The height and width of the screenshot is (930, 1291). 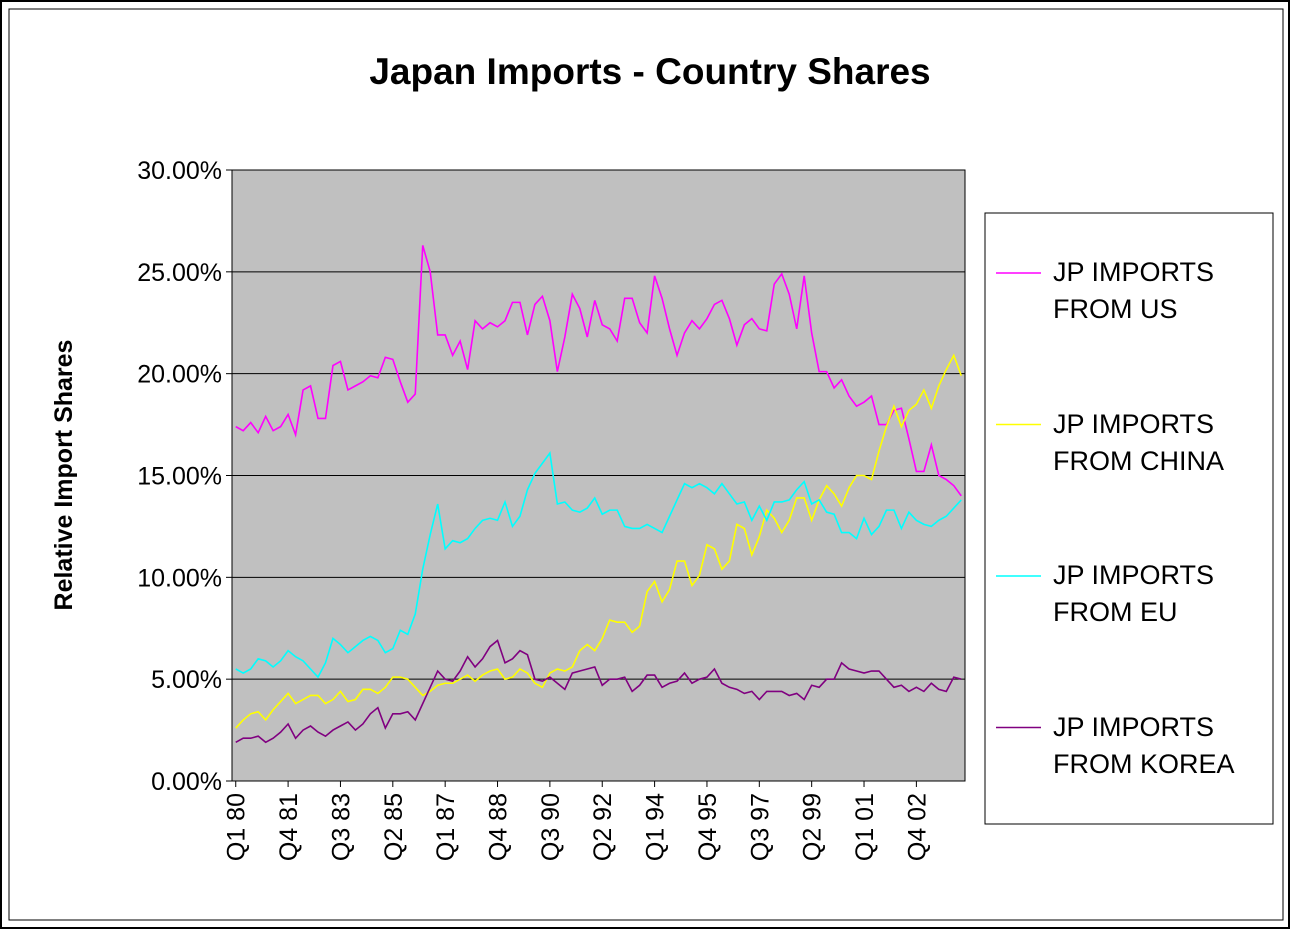 What do you see at coordinates (1129, 518) in the screenshot?
I see `legend-box` at bounding box center [1129, 518].